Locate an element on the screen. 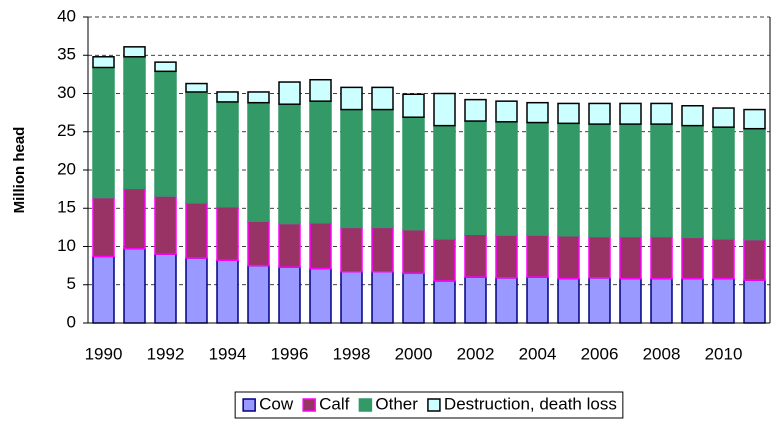  y-tick-label: 0 is located at coordinates (71, 321).